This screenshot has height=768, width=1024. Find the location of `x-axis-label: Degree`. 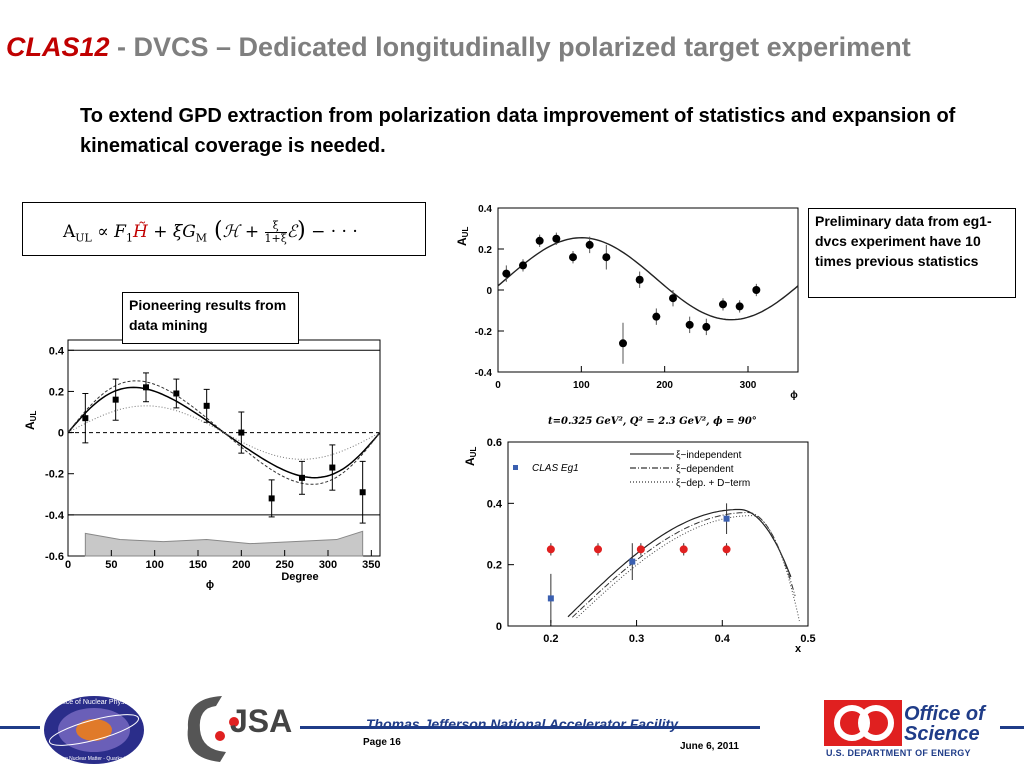

x-axis-label: Degree is located at coordinates (299, 577).